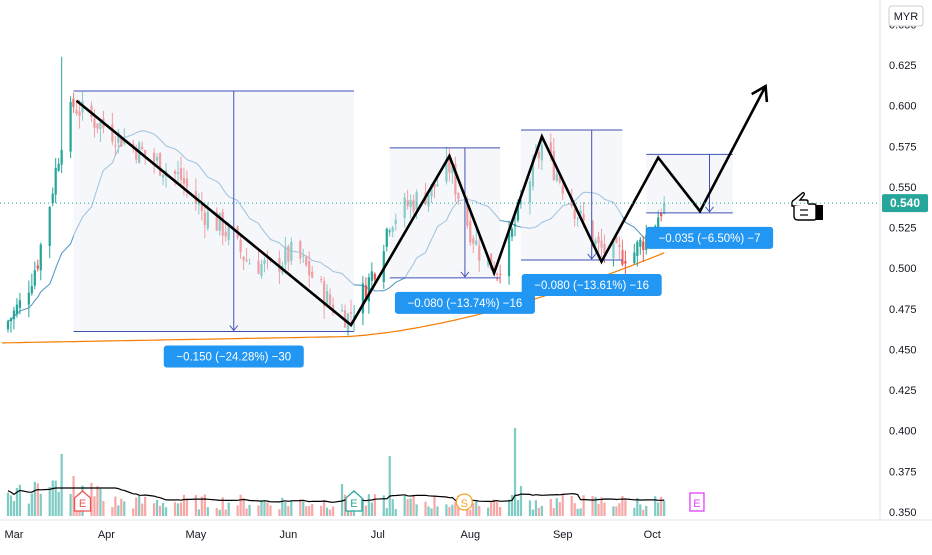  Describe the element at coordinates (332, 535) in the screenshot. I see `time-axis: Mar Apr May Jun Jul Aug Sep Oct` at that location.